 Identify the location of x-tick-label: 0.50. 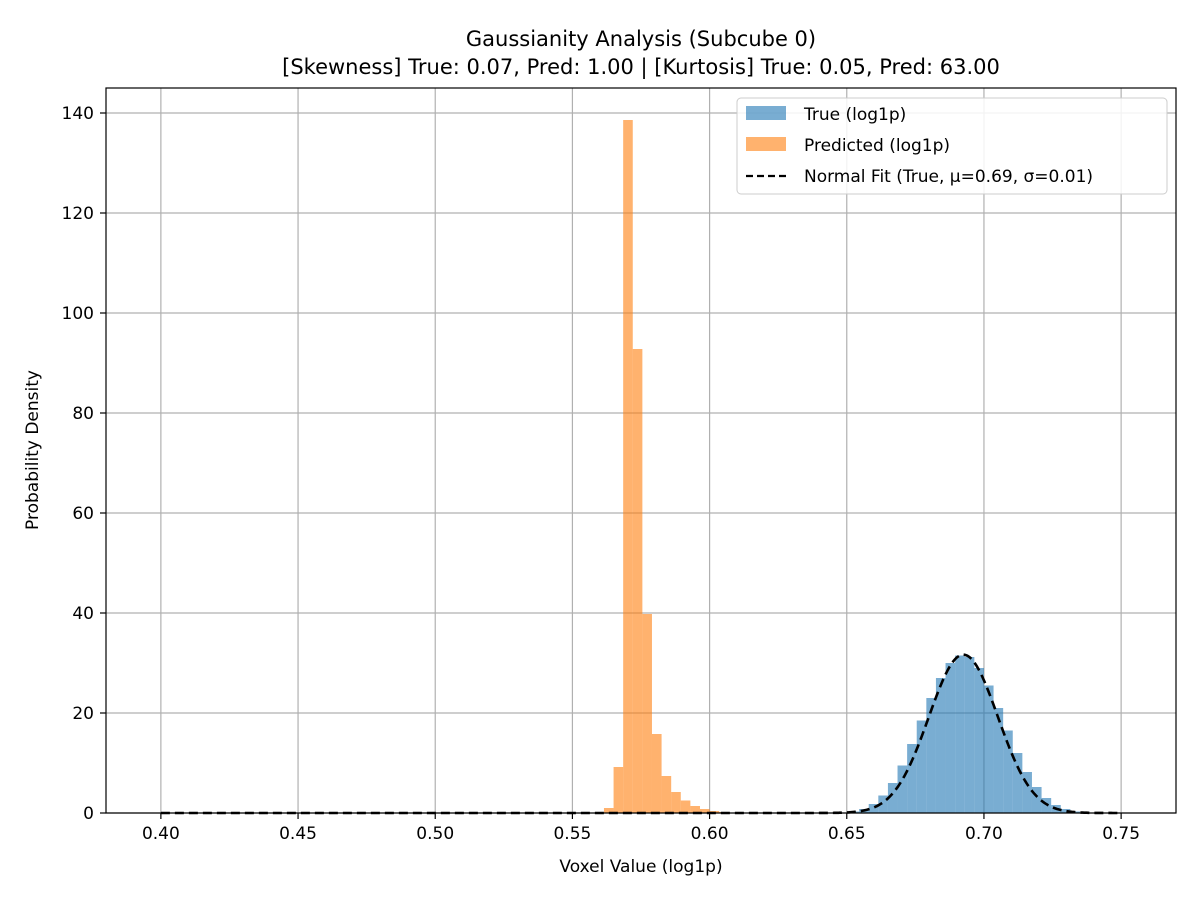
(435, 834).